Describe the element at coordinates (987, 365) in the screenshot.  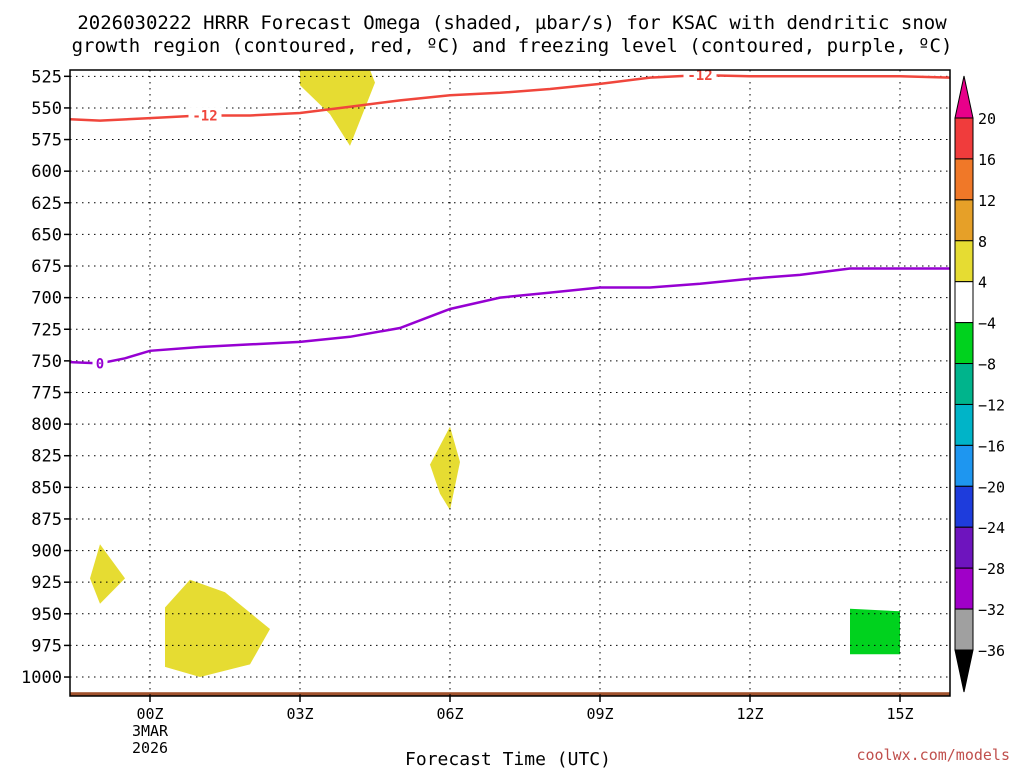
I see `colorbar-label-6: −8` at that location.